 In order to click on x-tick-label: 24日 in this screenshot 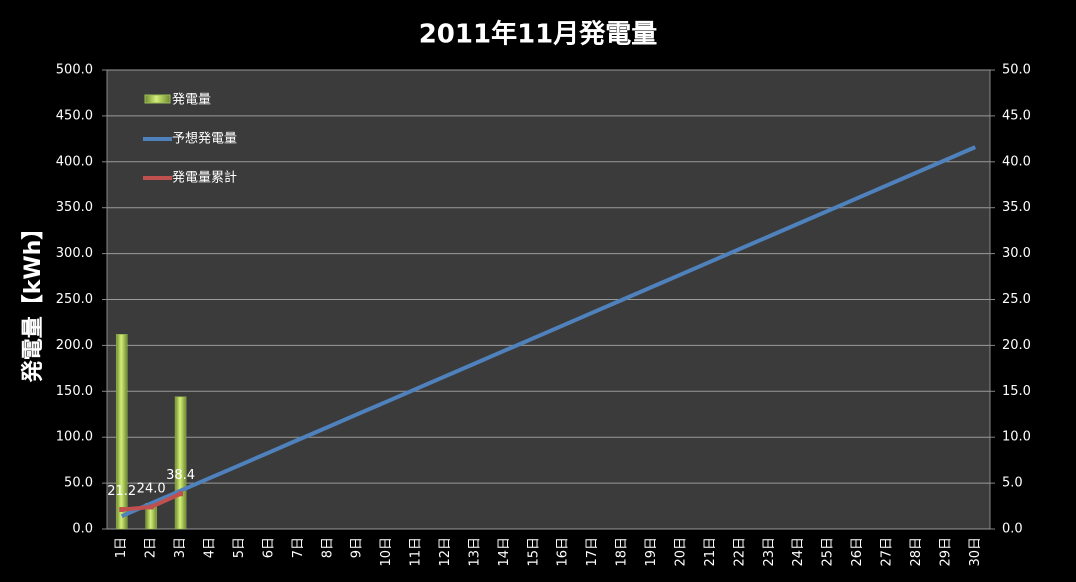, I will do `click(798, 552)`.